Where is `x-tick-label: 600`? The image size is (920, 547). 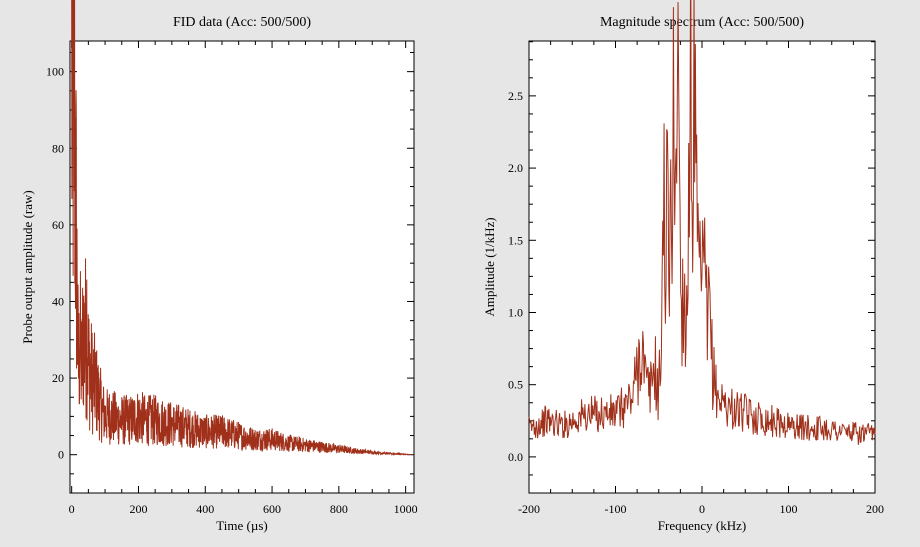 x-tick-label: 600 is located at coordinates (272, 509).